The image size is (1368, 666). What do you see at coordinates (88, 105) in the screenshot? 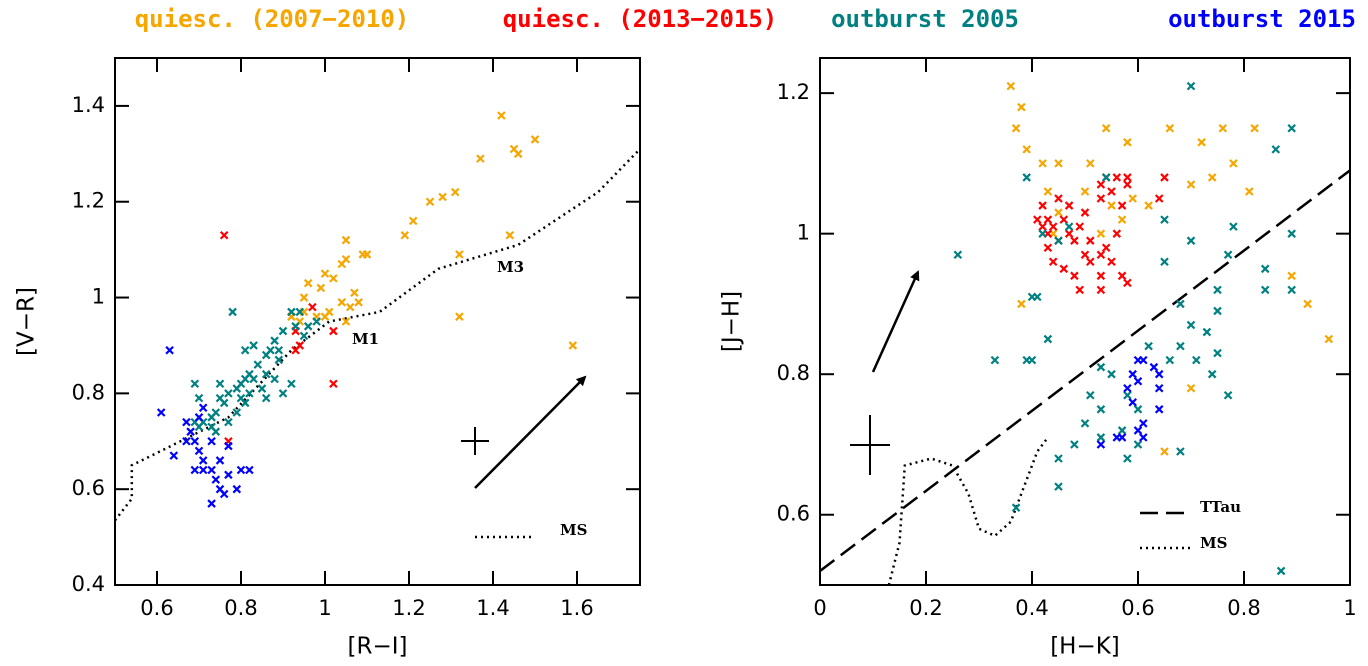
I see `y-tick-label: 1.4` at bounding box center [88, 105].